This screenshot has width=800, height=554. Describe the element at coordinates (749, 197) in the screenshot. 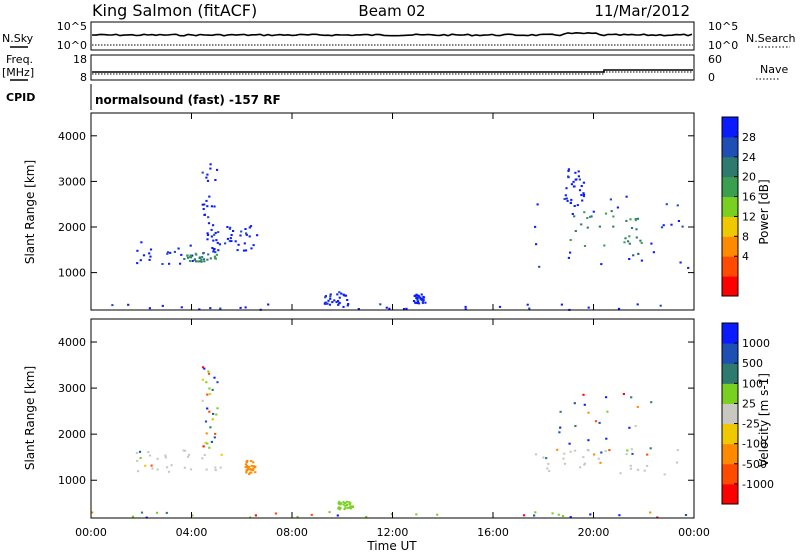

I see `colorbar-tick-label: 16` at that location.